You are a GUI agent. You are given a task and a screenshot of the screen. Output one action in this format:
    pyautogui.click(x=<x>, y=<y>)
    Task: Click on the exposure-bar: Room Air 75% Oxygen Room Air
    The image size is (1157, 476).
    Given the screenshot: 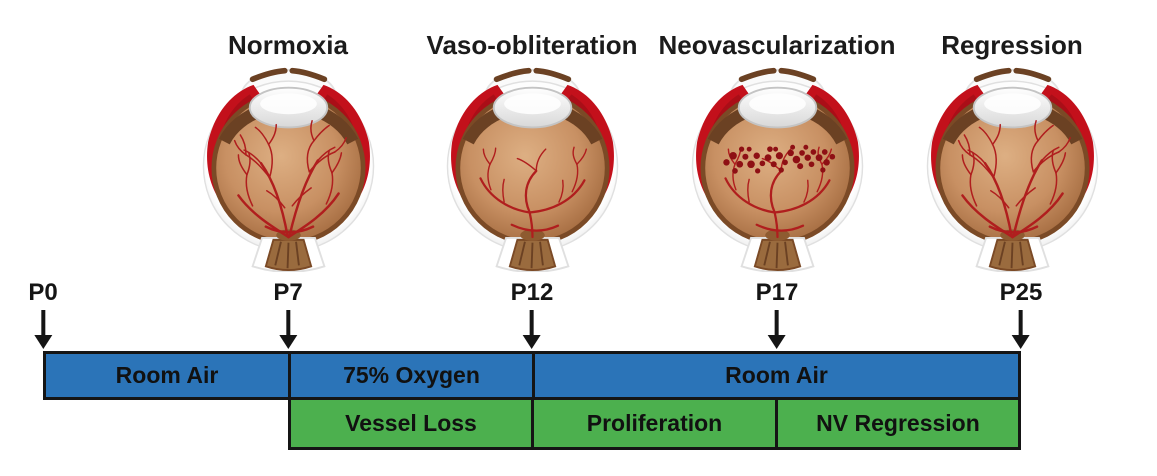 What is the action you would take?
    pyautogui.click(x=532, y=375)
    